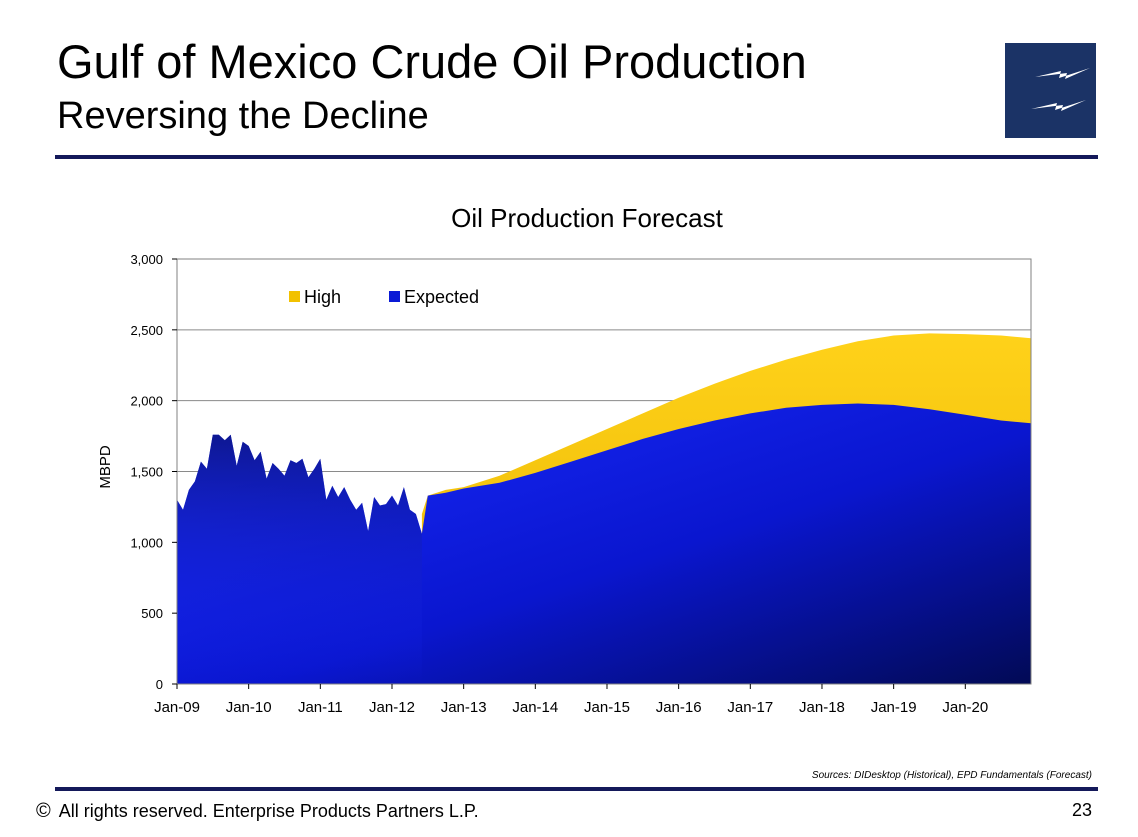  I want to click on legend-label: High, so click(322, 297).